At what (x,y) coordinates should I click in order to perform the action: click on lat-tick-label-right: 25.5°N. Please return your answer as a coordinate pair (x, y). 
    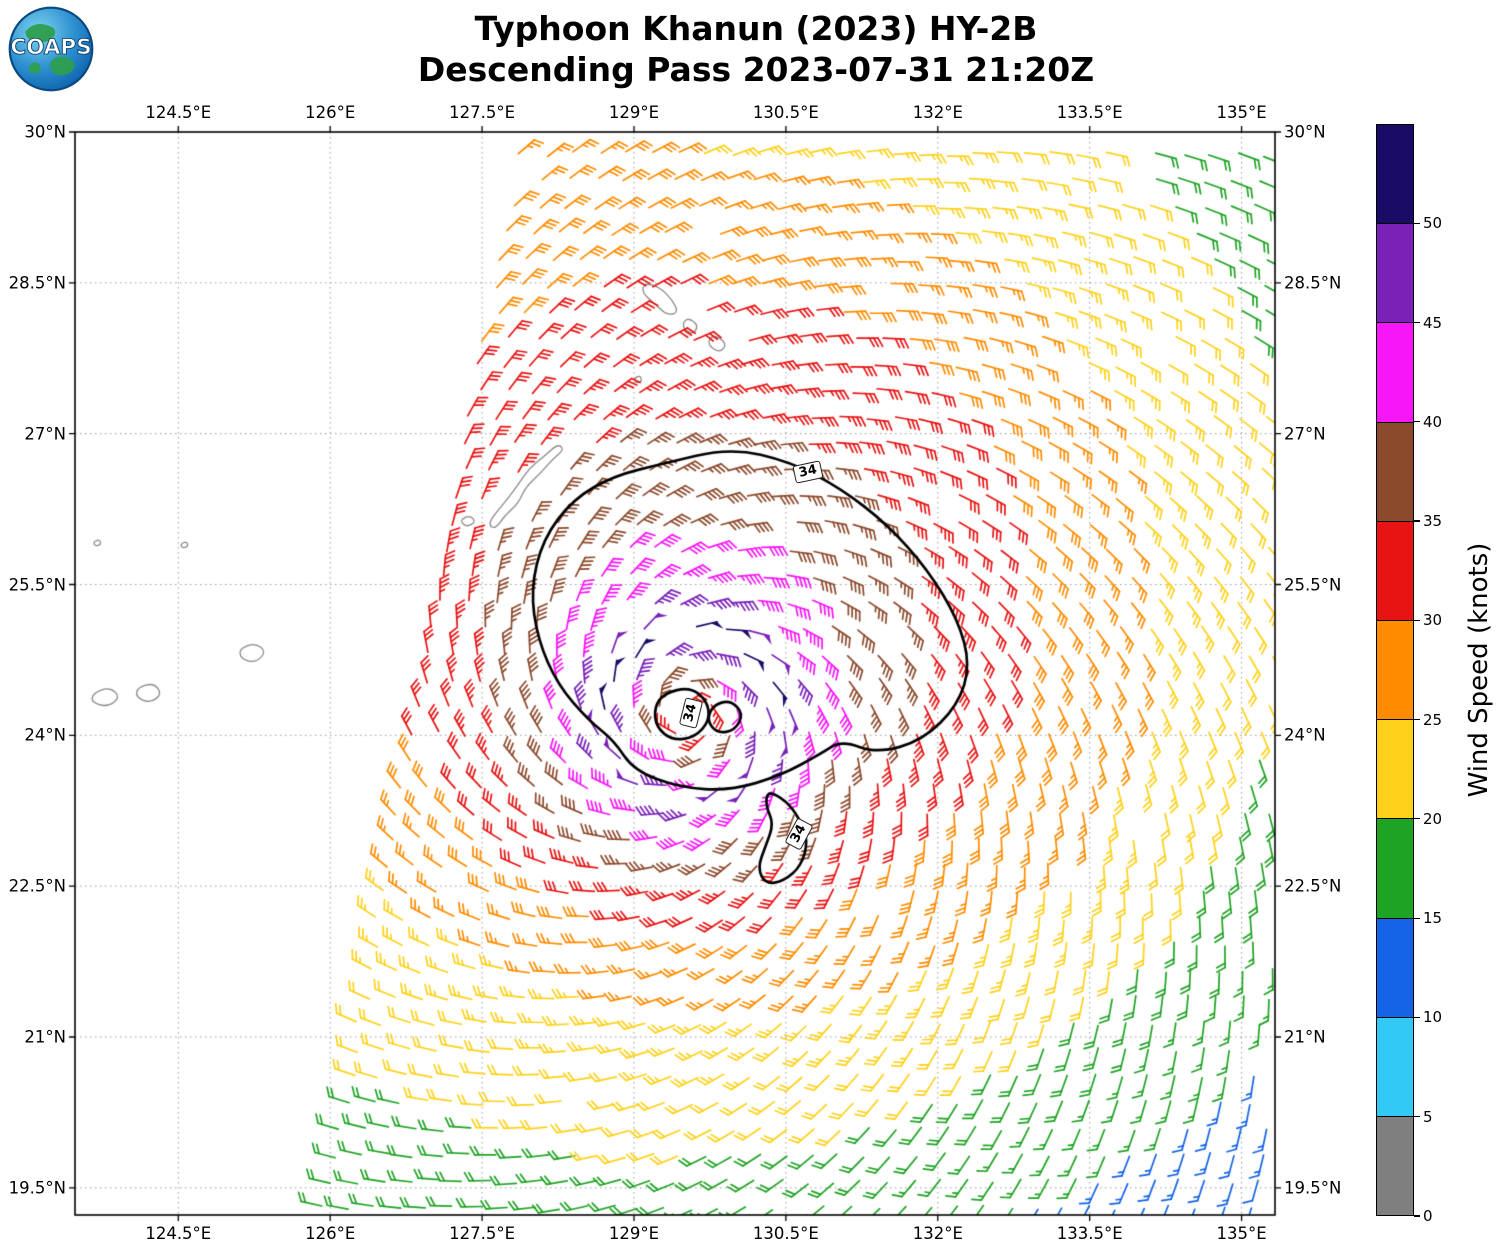
    Looking at the image, I should click on (1313, 584).